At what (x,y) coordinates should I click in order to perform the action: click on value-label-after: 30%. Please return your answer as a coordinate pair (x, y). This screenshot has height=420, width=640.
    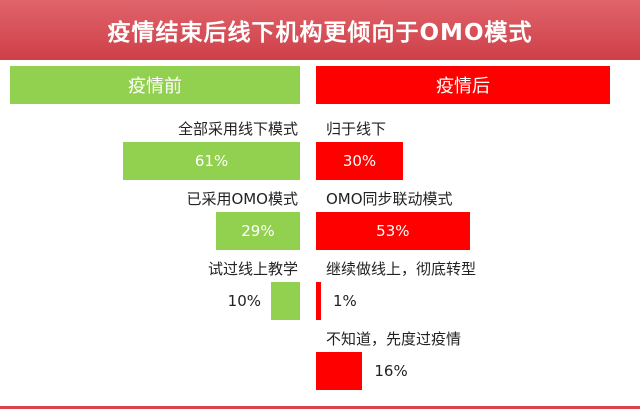
    Looking at the image, I should click on (359, 161).